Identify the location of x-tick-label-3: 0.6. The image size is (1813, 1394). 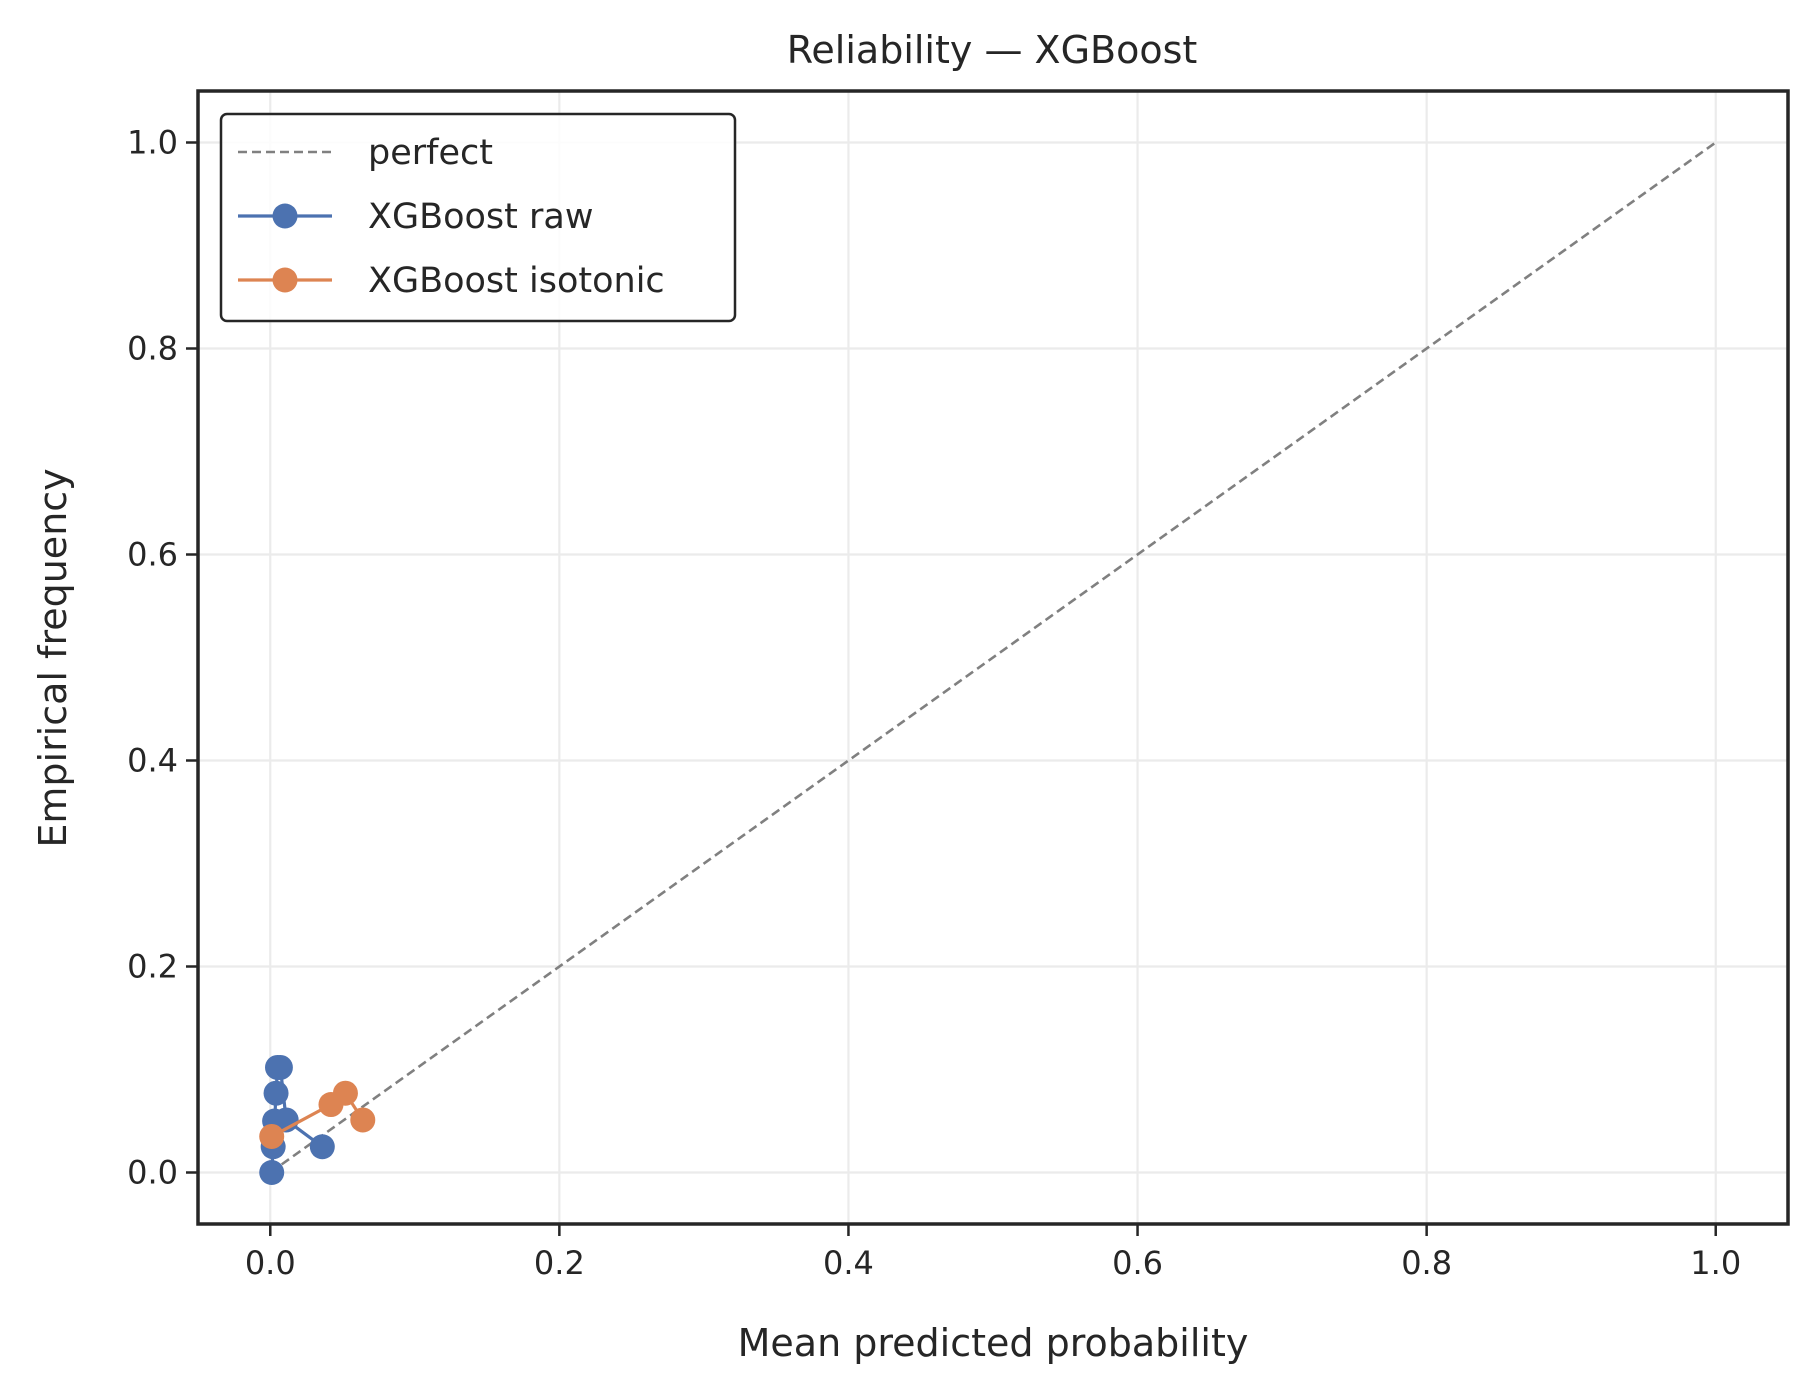
(1137, 1263).